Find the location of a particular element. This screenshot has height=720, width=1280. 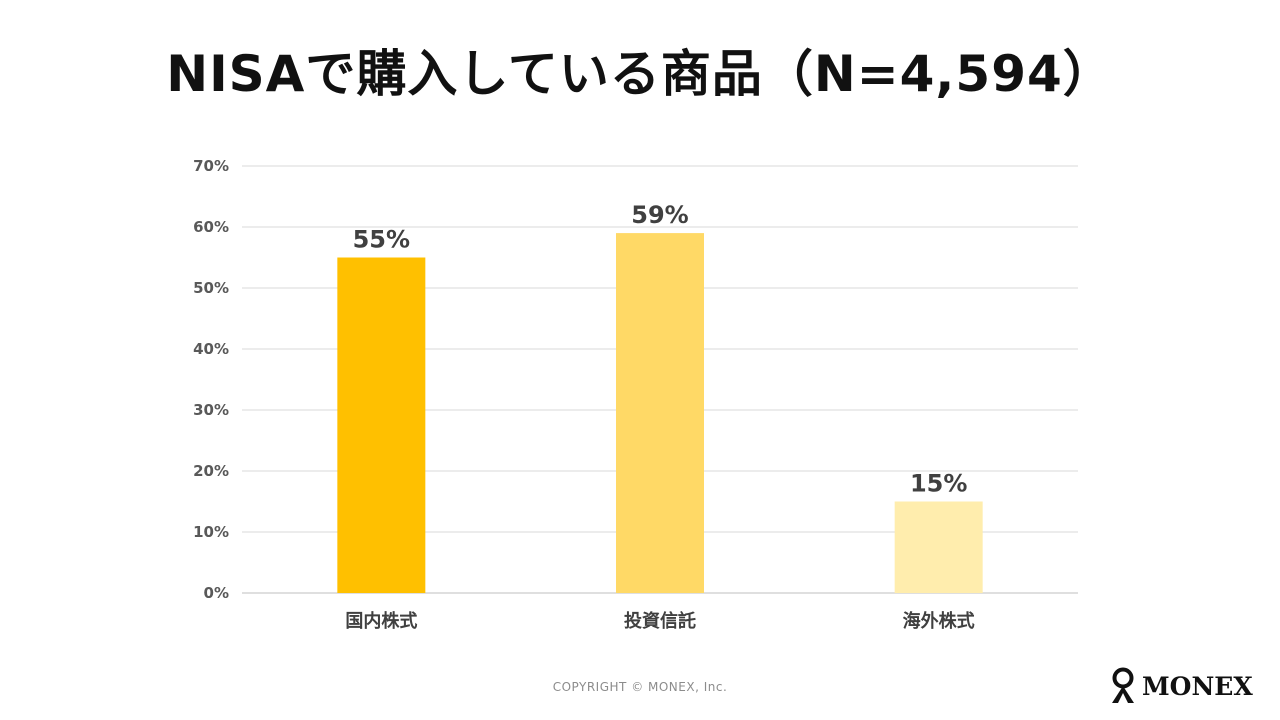

monex-logo: MONEX is located at coordinates (1180, 686).